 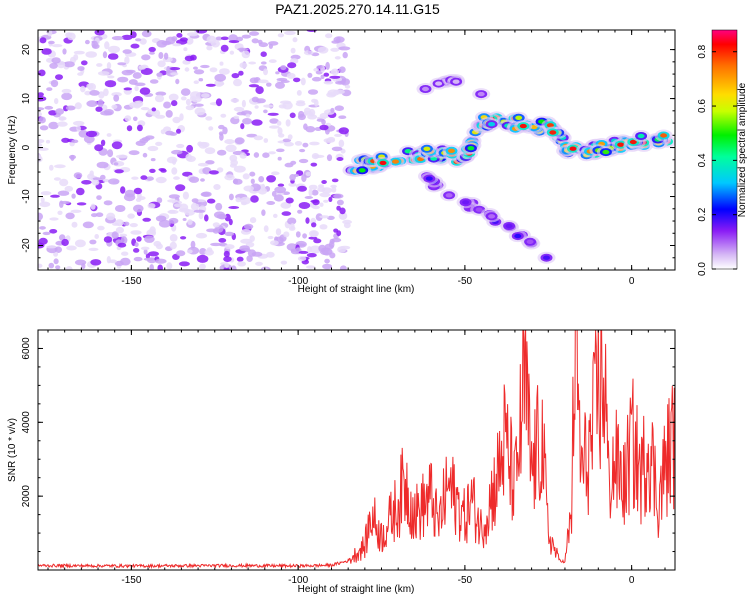 I want to click on top-x-tick-label: -150, so click(x=131, y=281).